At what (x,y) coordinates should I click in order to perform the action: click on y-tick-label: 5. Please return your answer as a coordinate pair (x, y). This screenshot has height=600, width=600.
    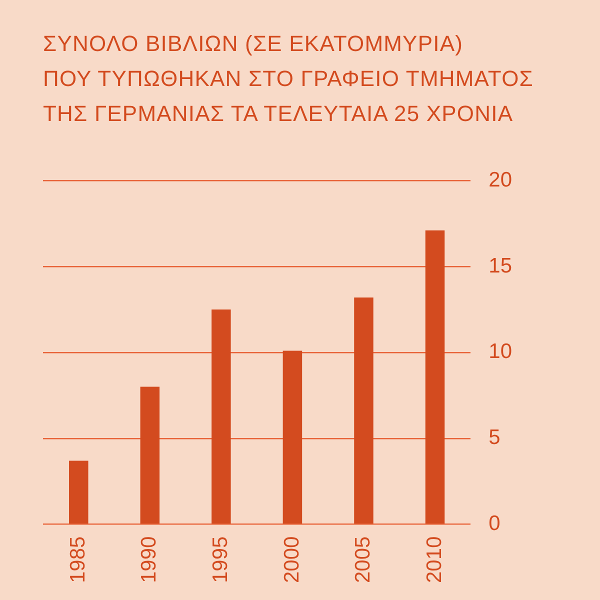
    Looking at the image, I should click on (494, 438).